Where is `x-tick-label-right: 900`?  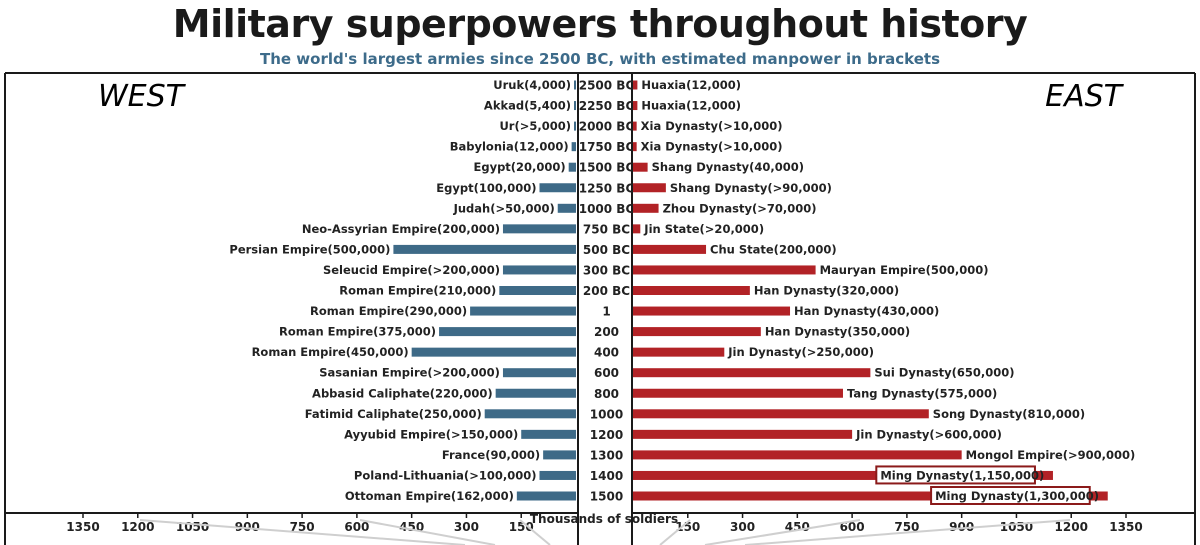 x-tick-label-right: 900 is located at coordinates (961, 527).